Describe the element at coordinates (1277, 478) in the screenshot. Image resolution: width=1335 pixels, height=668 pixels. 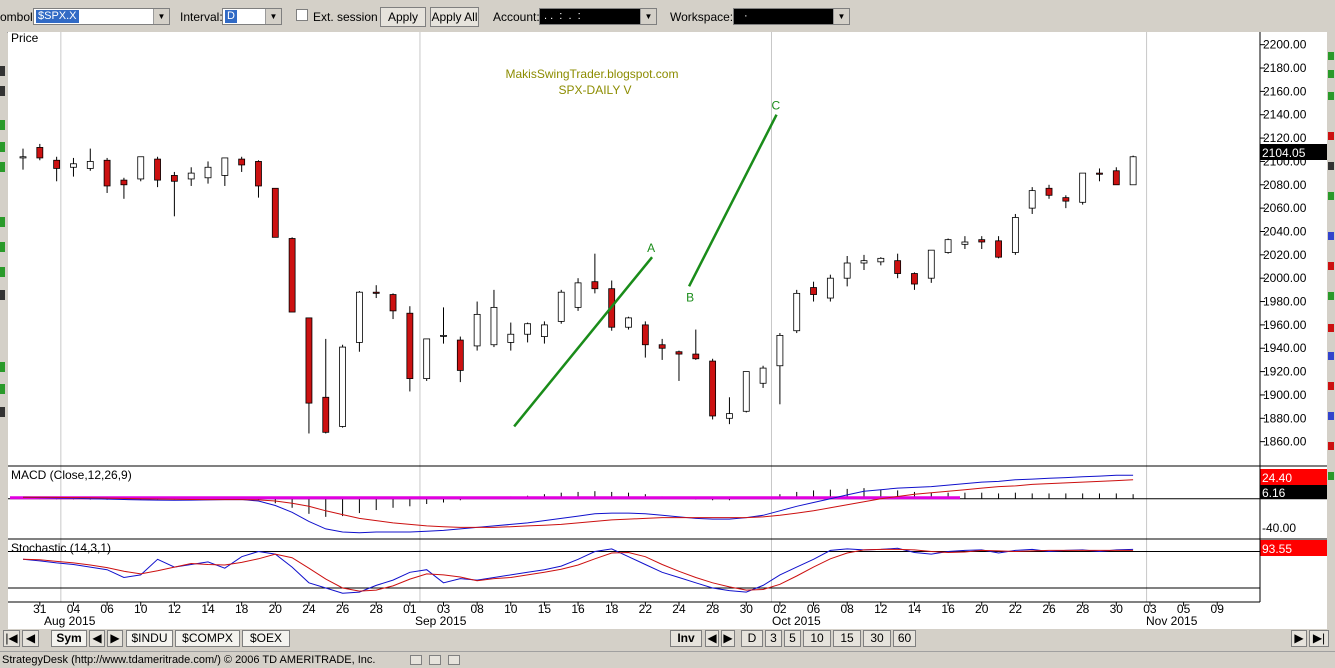
I see `macd-value-label: 24.40` at that location.